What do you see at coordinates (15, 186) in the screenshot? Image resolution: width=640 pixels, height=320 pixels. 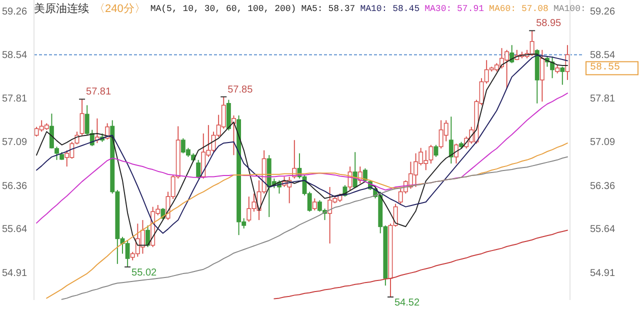 I see `y-tick-label: 56.36` at bounding box center [15, 186].